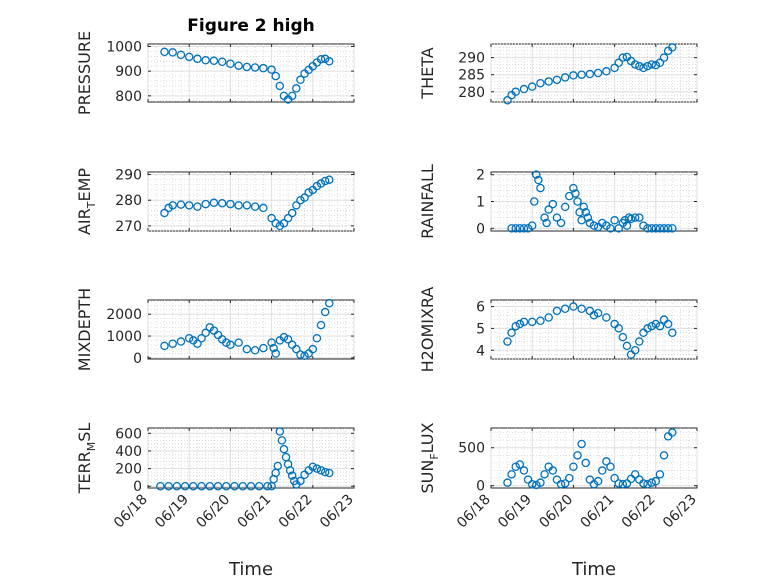  What do you see at coordinates (480, 308) in the screenshot?
I see `y-tick-label: 6` at bounding box center [480, 308].